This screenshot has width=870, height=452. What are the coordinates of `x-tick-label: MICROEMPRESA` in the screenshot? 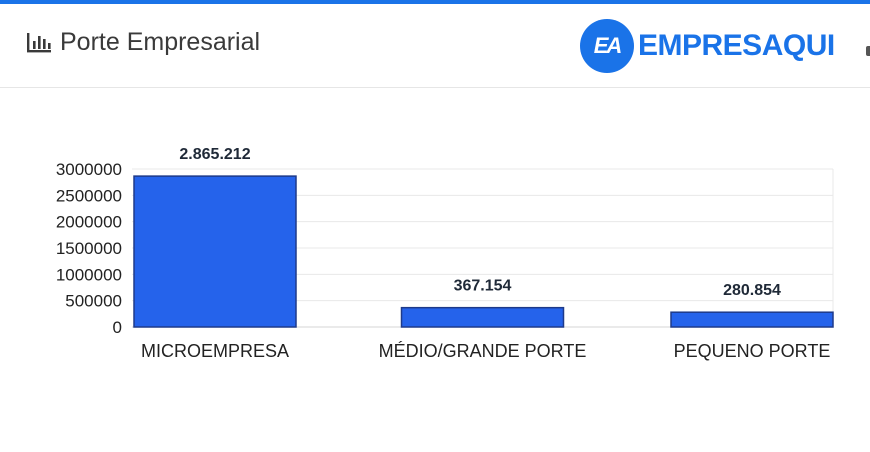 It's located at (215, 351).